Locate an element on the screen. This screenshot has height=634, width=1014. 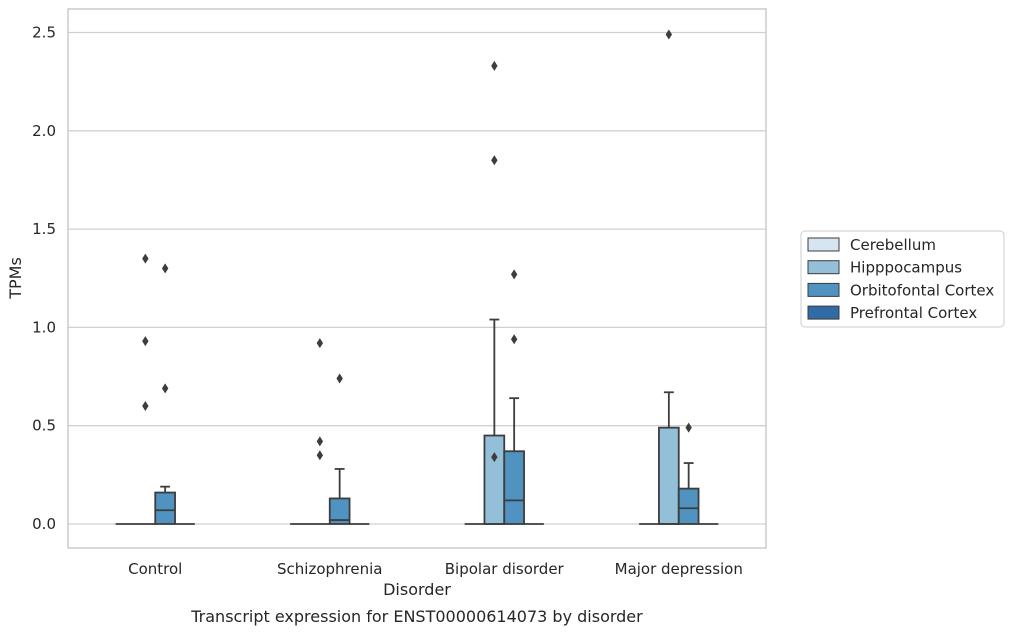
x-axis-label: Disorder is located at coordinates (417, 589).